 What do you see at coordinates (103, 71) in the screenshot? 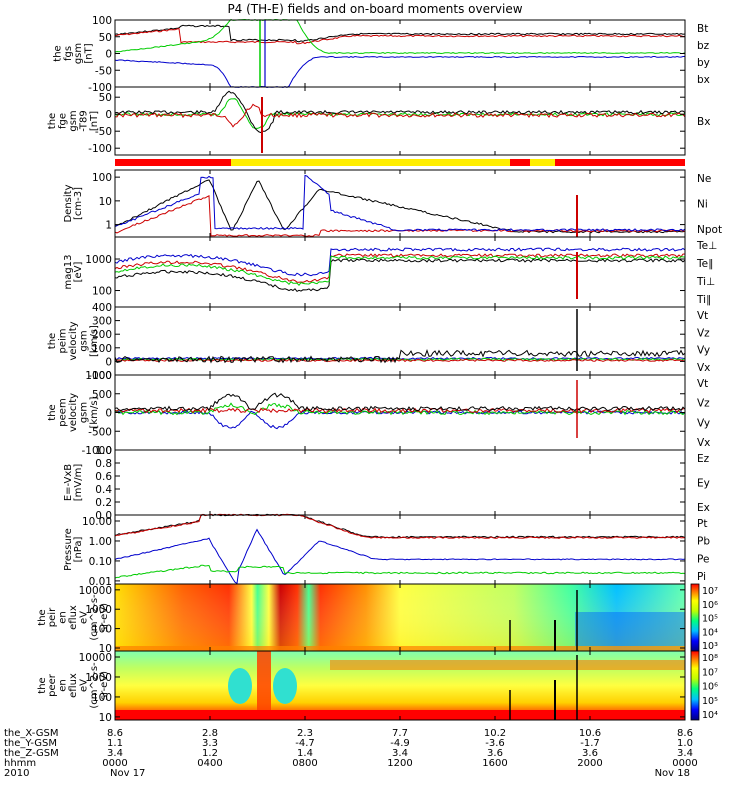
I see `y-tick-label-fgs-3: -50` at bounding box center [103, 71].